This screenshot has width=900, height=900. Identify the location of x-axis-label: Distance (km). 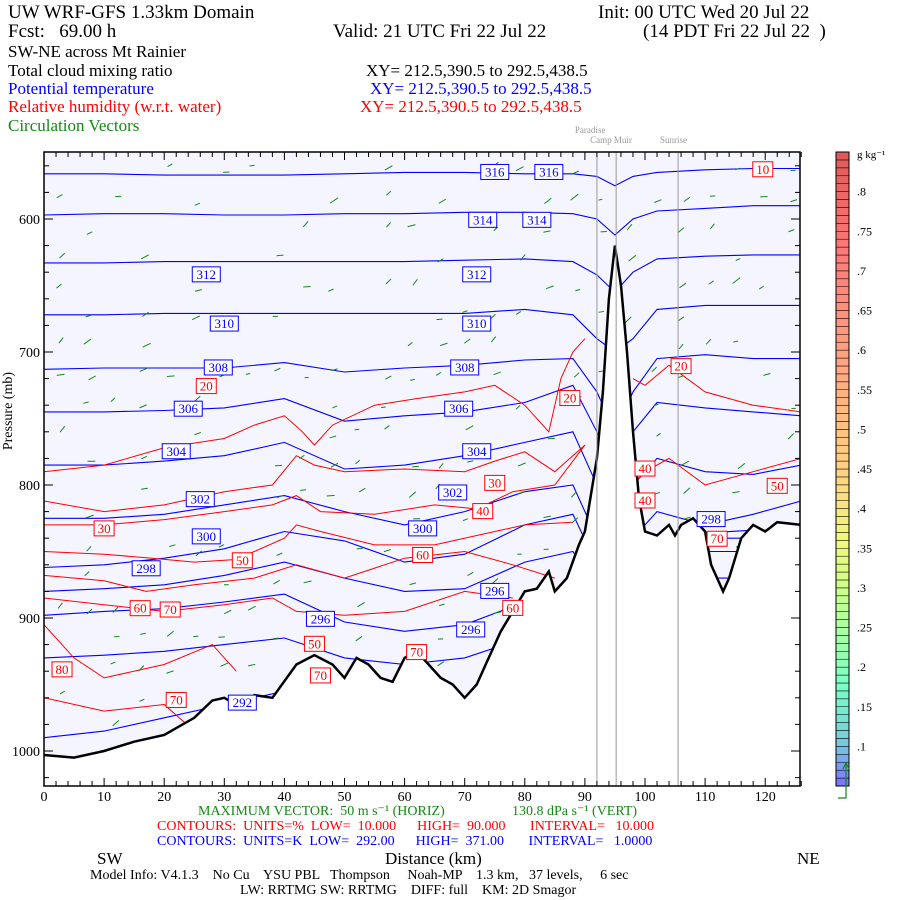
(433, 858).